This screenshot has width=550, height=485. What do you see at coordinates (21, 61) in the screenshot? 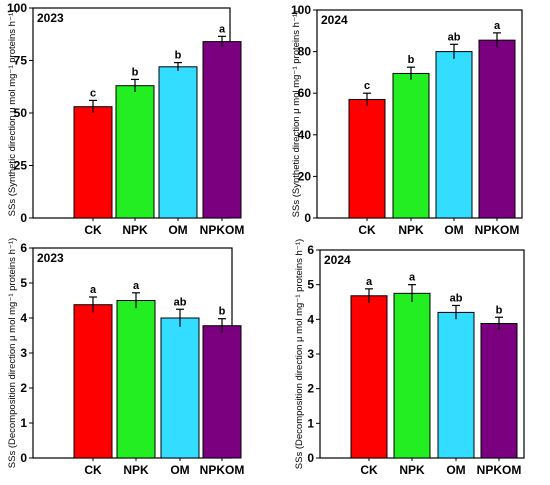
I see `y-tick-label: 75` at bounding box center [21, 61].